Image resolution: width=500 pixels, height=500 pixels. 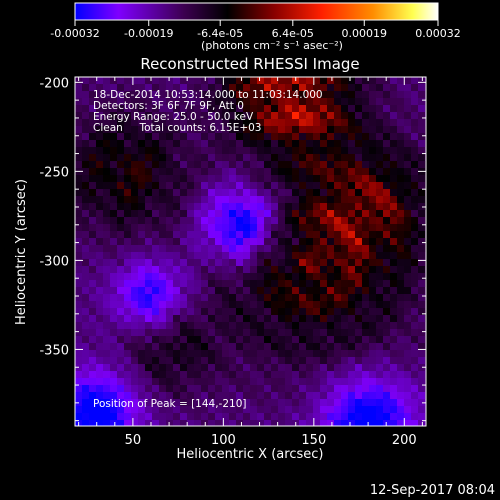 I want to click on annotation-time-range: 18-Dec-2014 10:53:14.000 to 11:03:14.000, so click(x=208, y=95).